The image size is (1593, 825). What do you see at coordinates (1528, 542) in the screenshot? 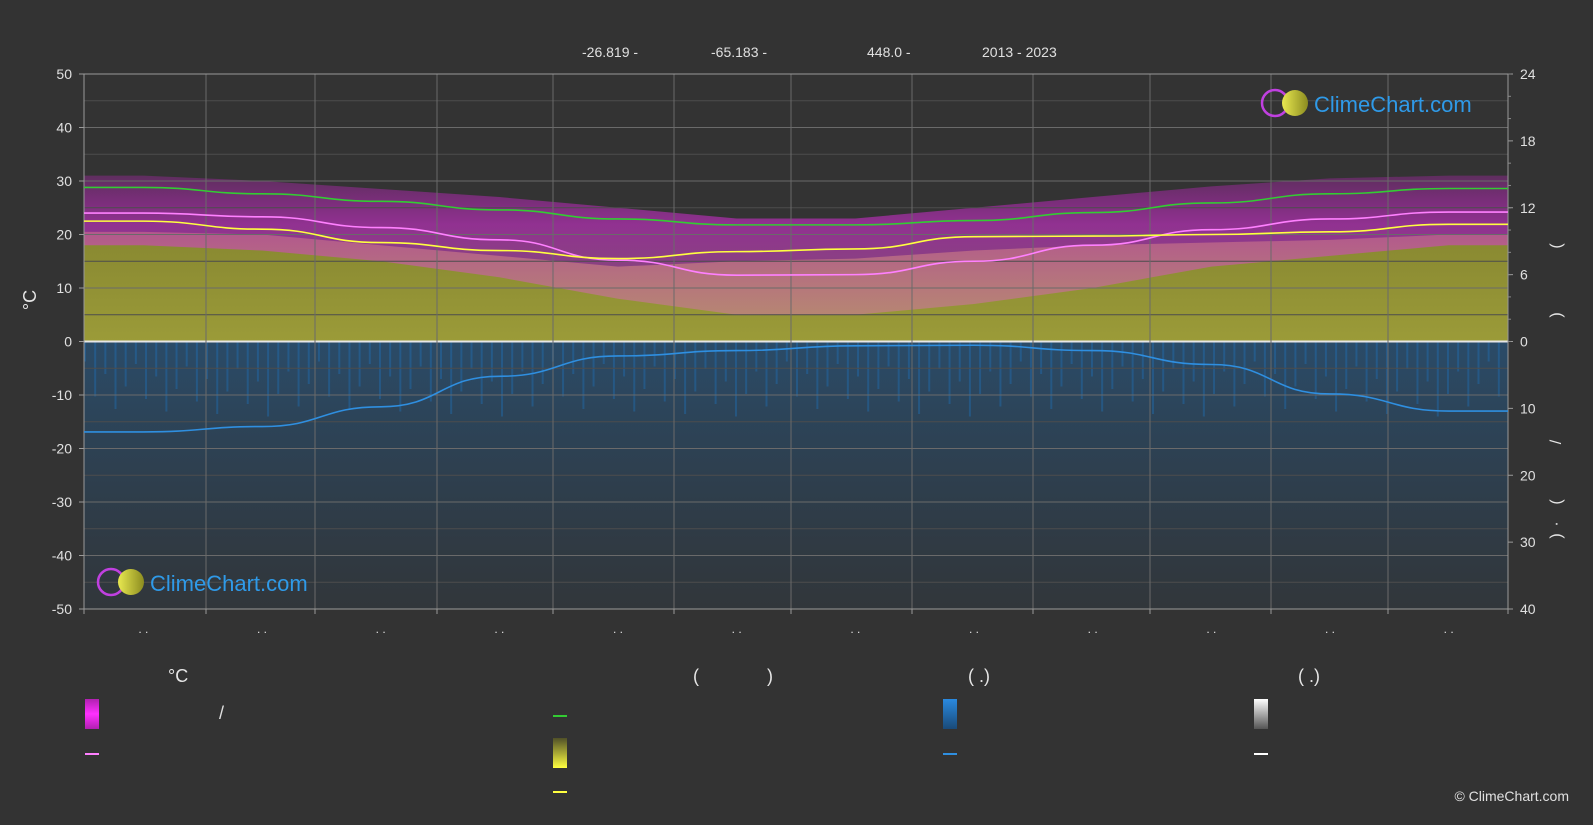
I see `y-right-bottom-tick-label: 30` at bounding box center [1528, 542].